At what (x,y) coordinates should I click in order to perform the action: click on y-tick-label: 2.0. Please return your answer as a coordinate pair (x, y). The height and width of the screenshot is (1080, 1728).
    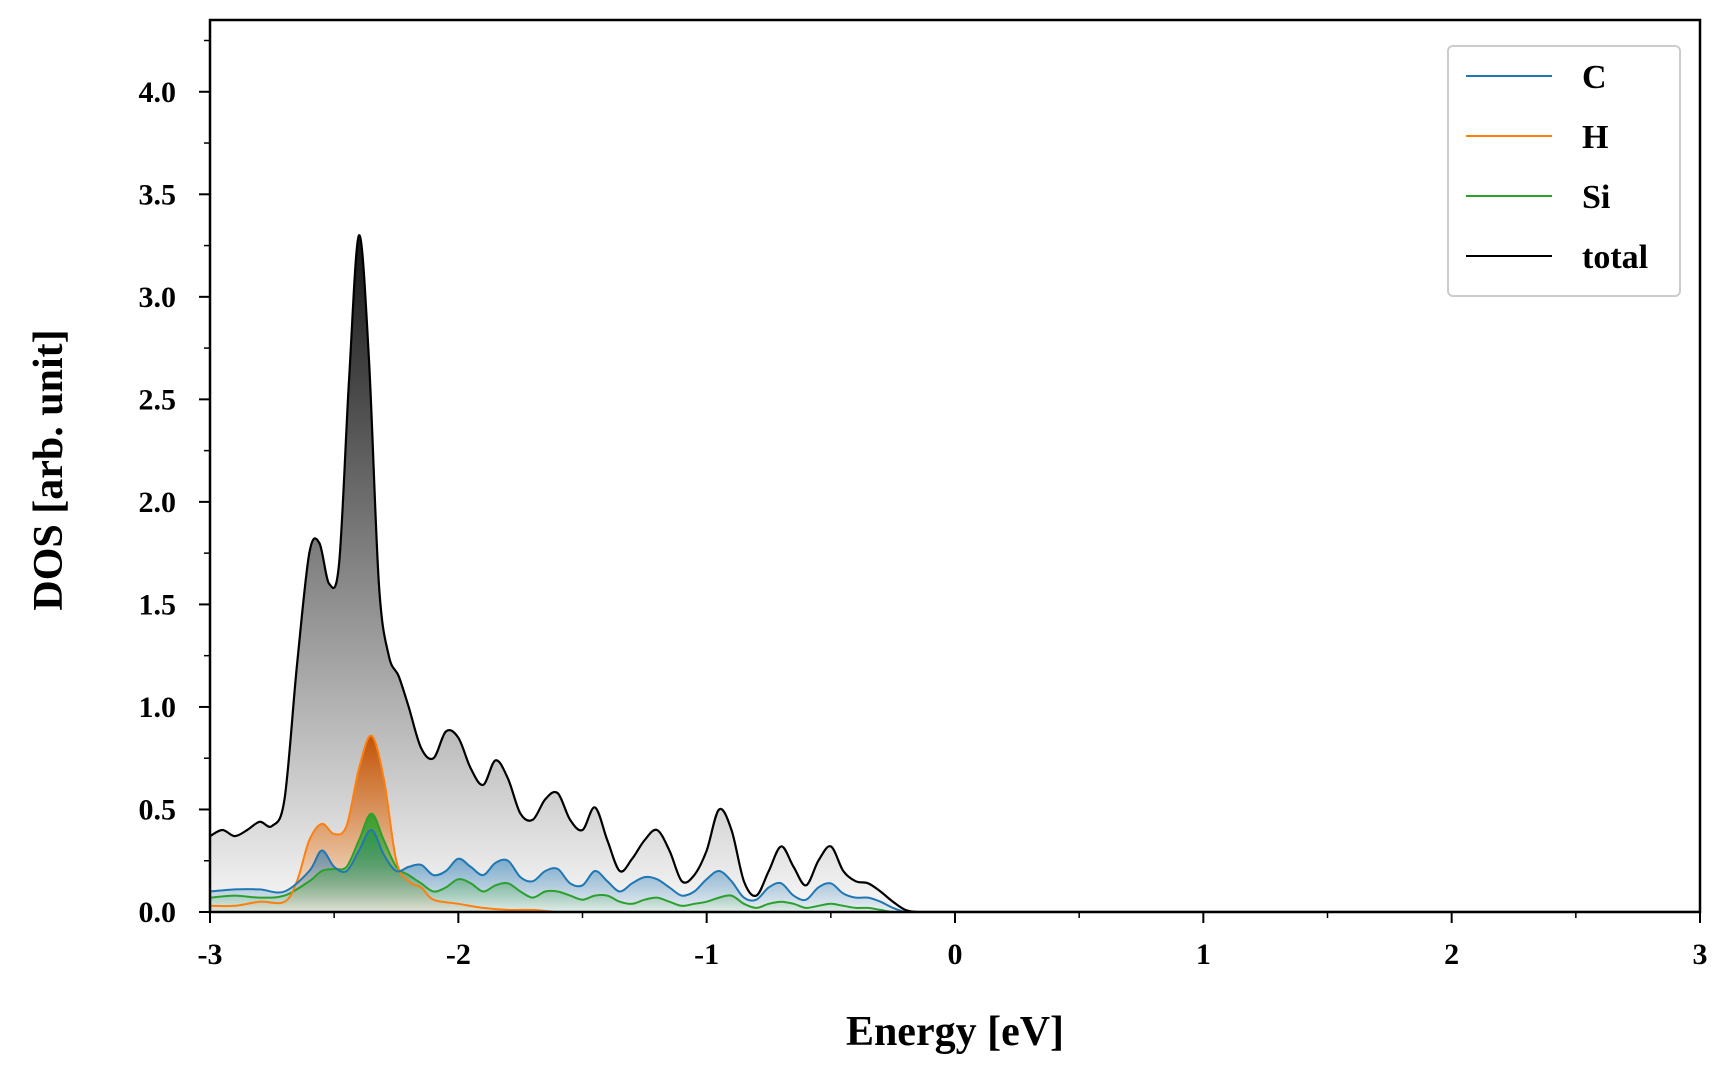
    Looking at the image, I should click on (158, 502).